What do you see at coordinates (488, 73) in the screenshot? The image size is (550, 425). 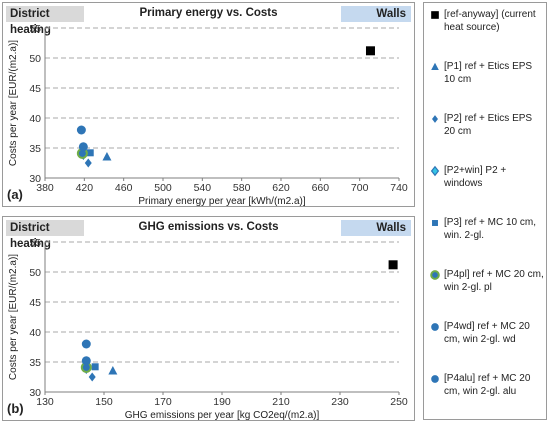 I see `legend-label: [P1] ref + Etics EPS 10 cm` at bounding box center [488, 73].